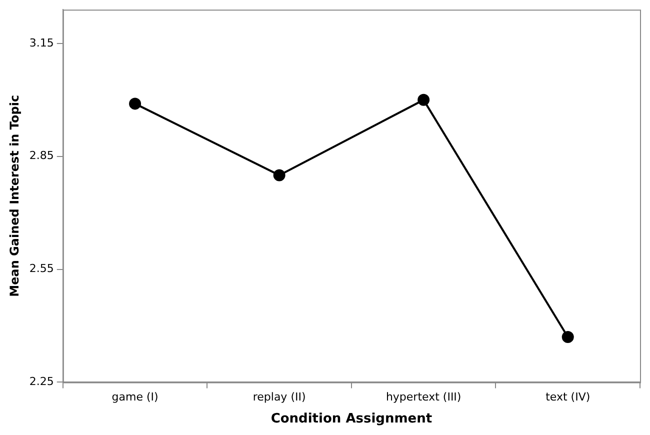  Describe the element at coordinates (351, 419) in the screenshot. I see `x-axis-title: Condition Assignment` at that location.